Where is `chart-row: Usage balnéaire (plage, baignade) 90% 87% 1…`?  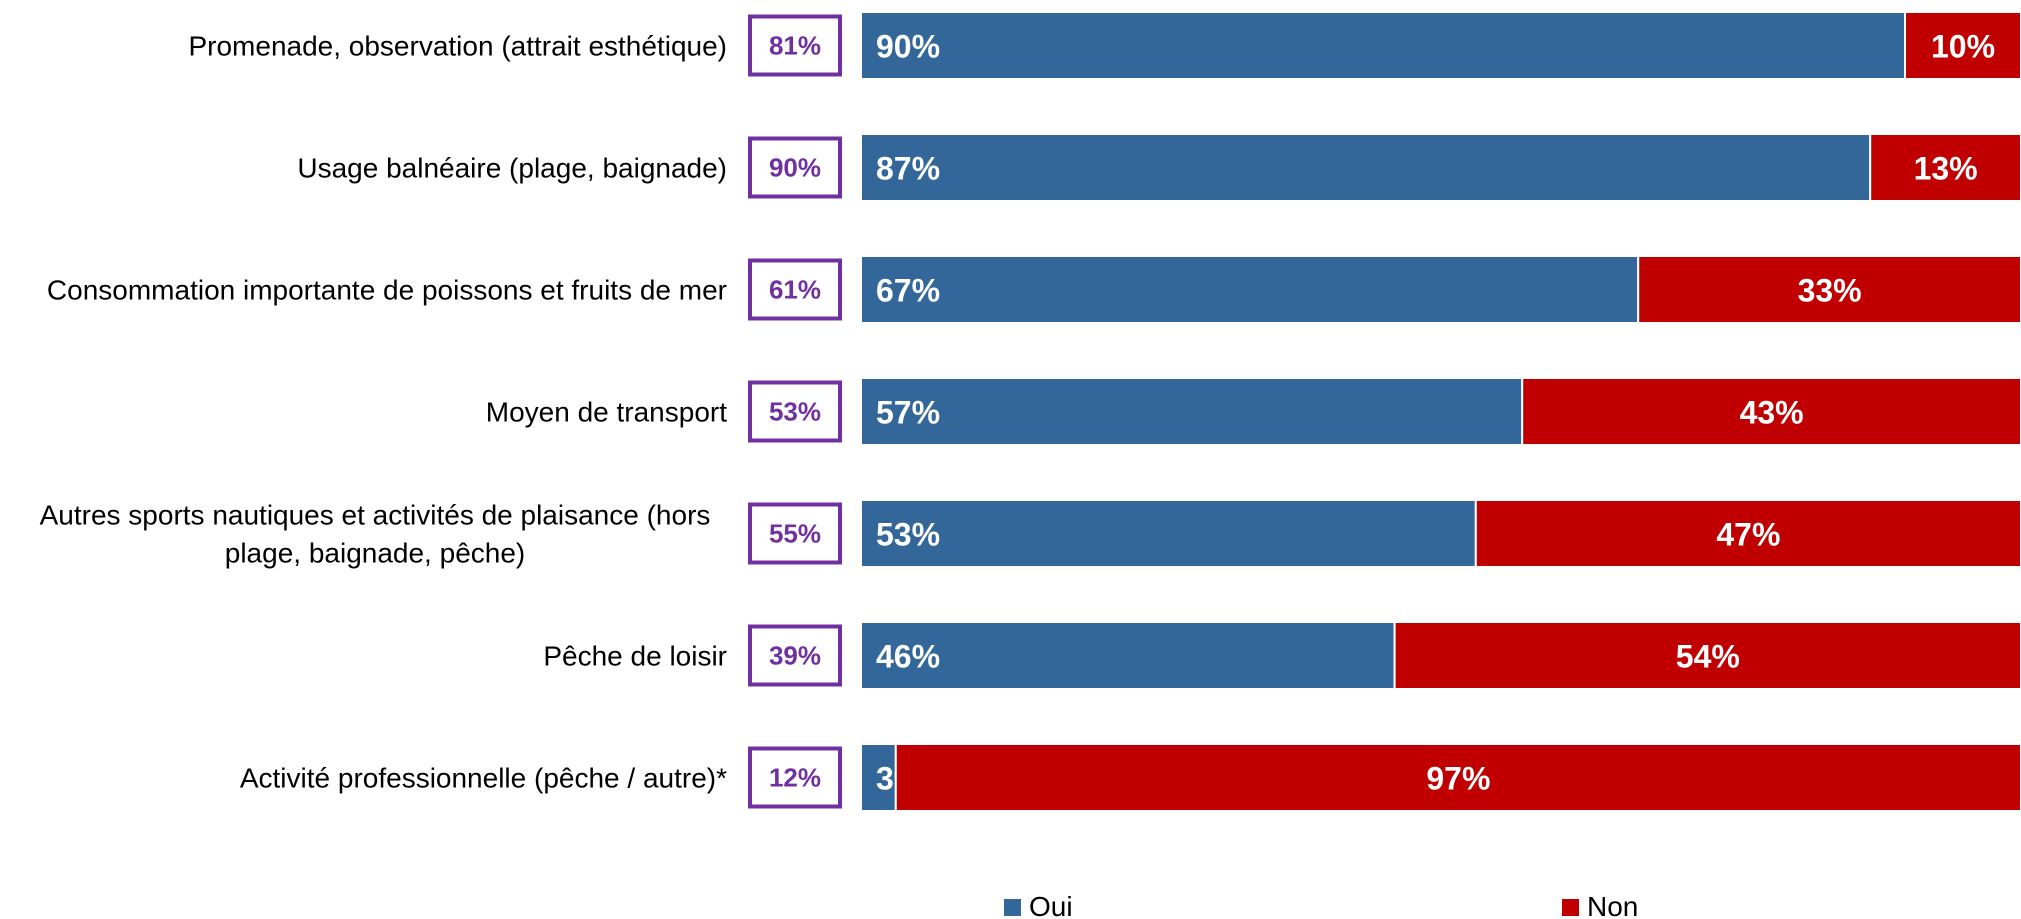 chart-row: Usage balnéaire (plage, baignade) 90% 87% 1… is located at coordinates (1159, 167).